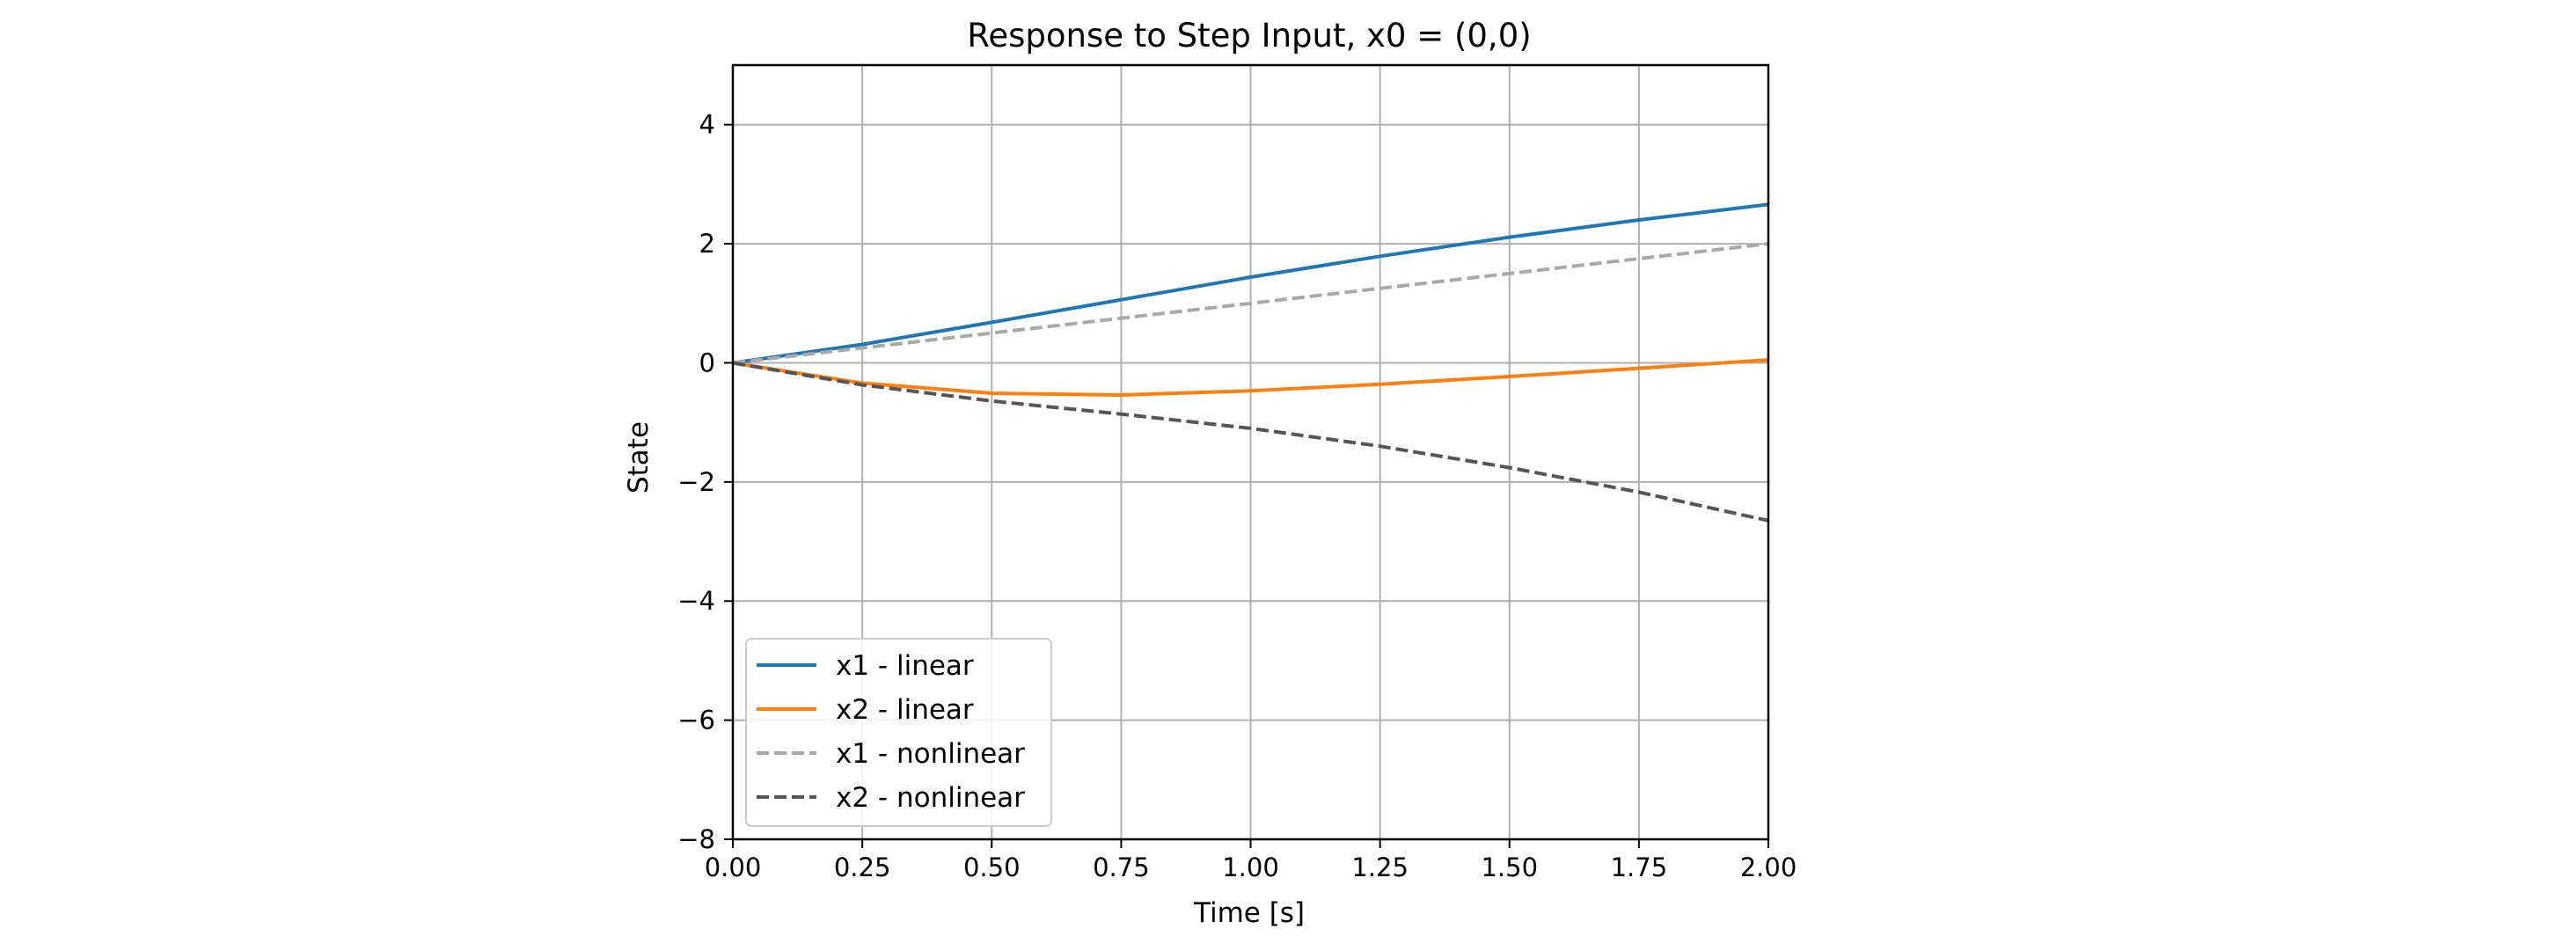  I want to click on chart-title: Response to Step Input, x0 = (0,0), so click(1249, 36).